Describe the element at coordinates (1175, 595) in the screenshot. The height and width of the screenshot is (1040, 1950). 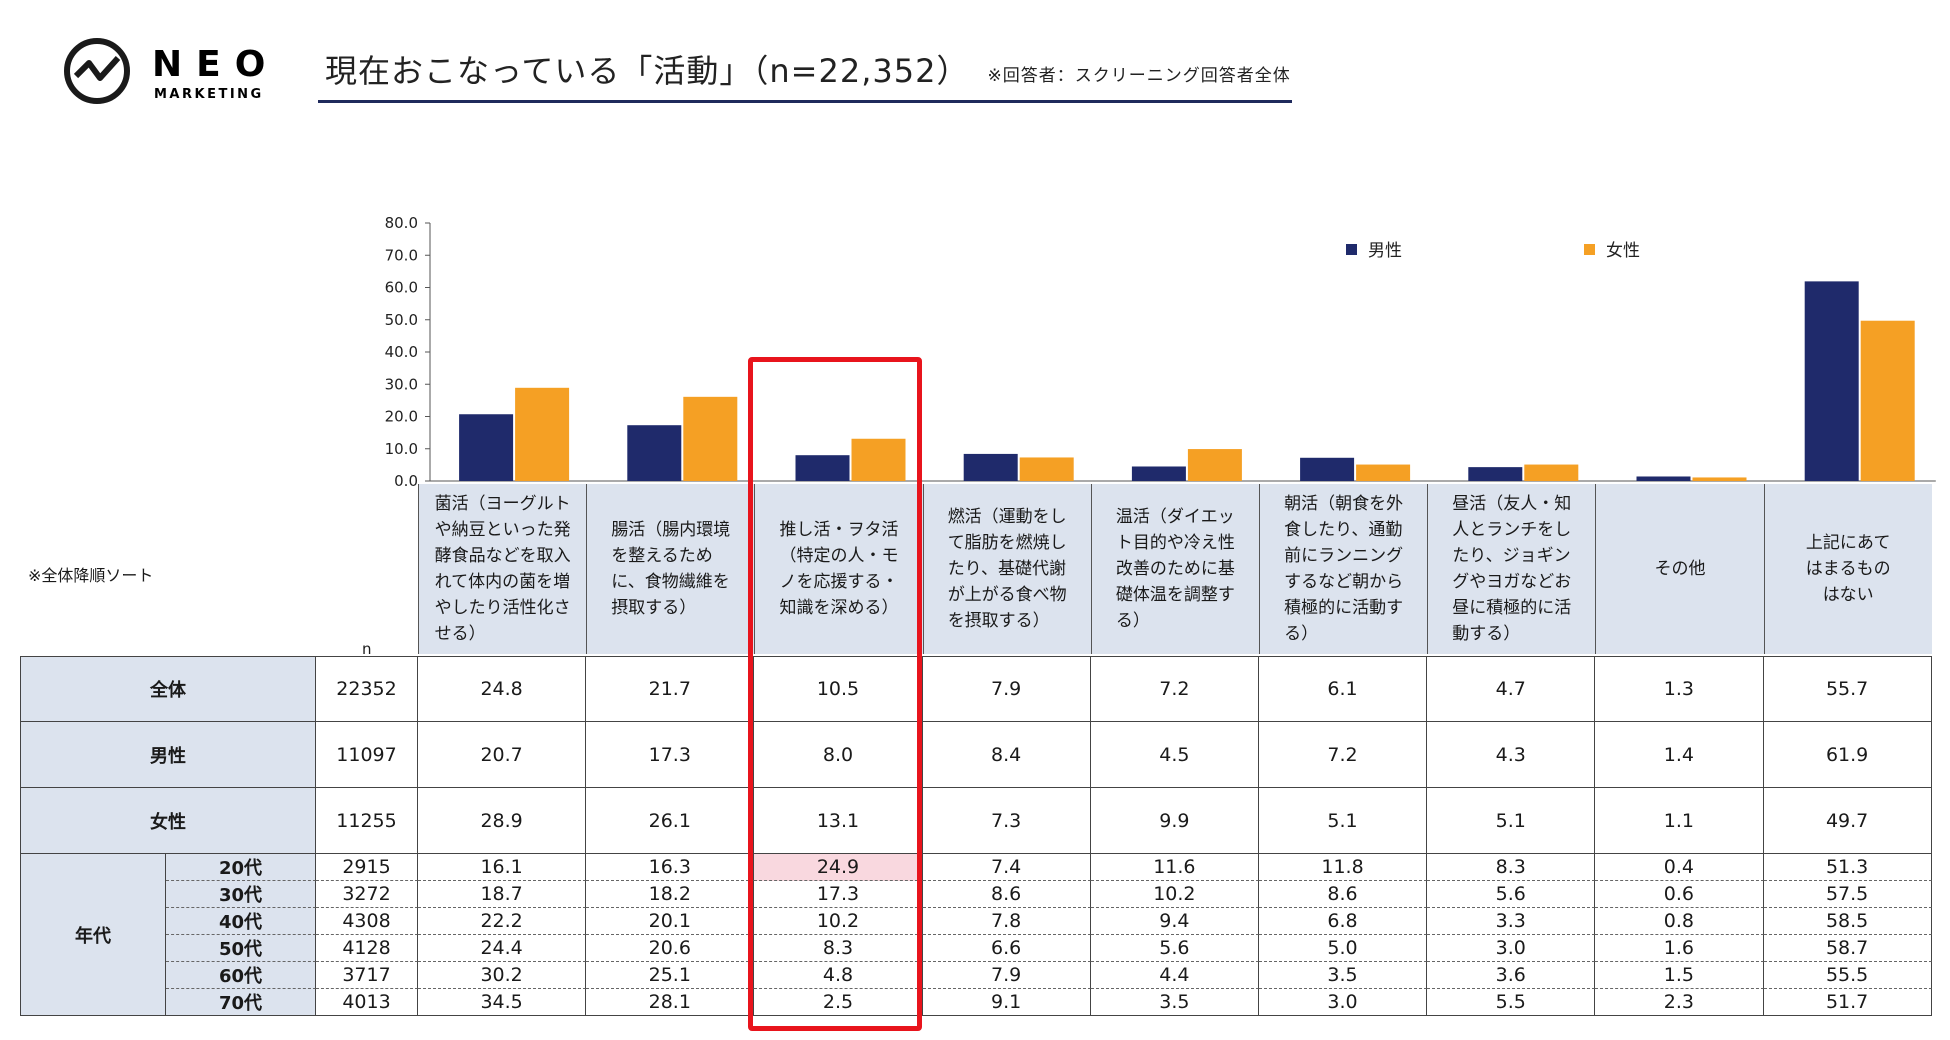
I see `category-header-line: 礎体温を調整す` at that location.